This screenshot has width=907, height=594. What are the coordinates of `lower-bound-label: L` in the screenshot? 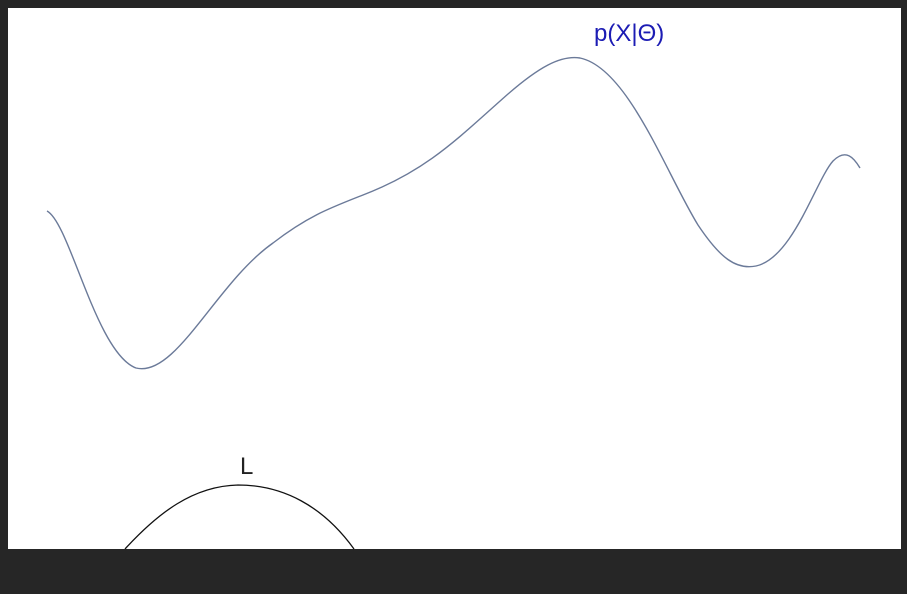 It's located at (246, 466).